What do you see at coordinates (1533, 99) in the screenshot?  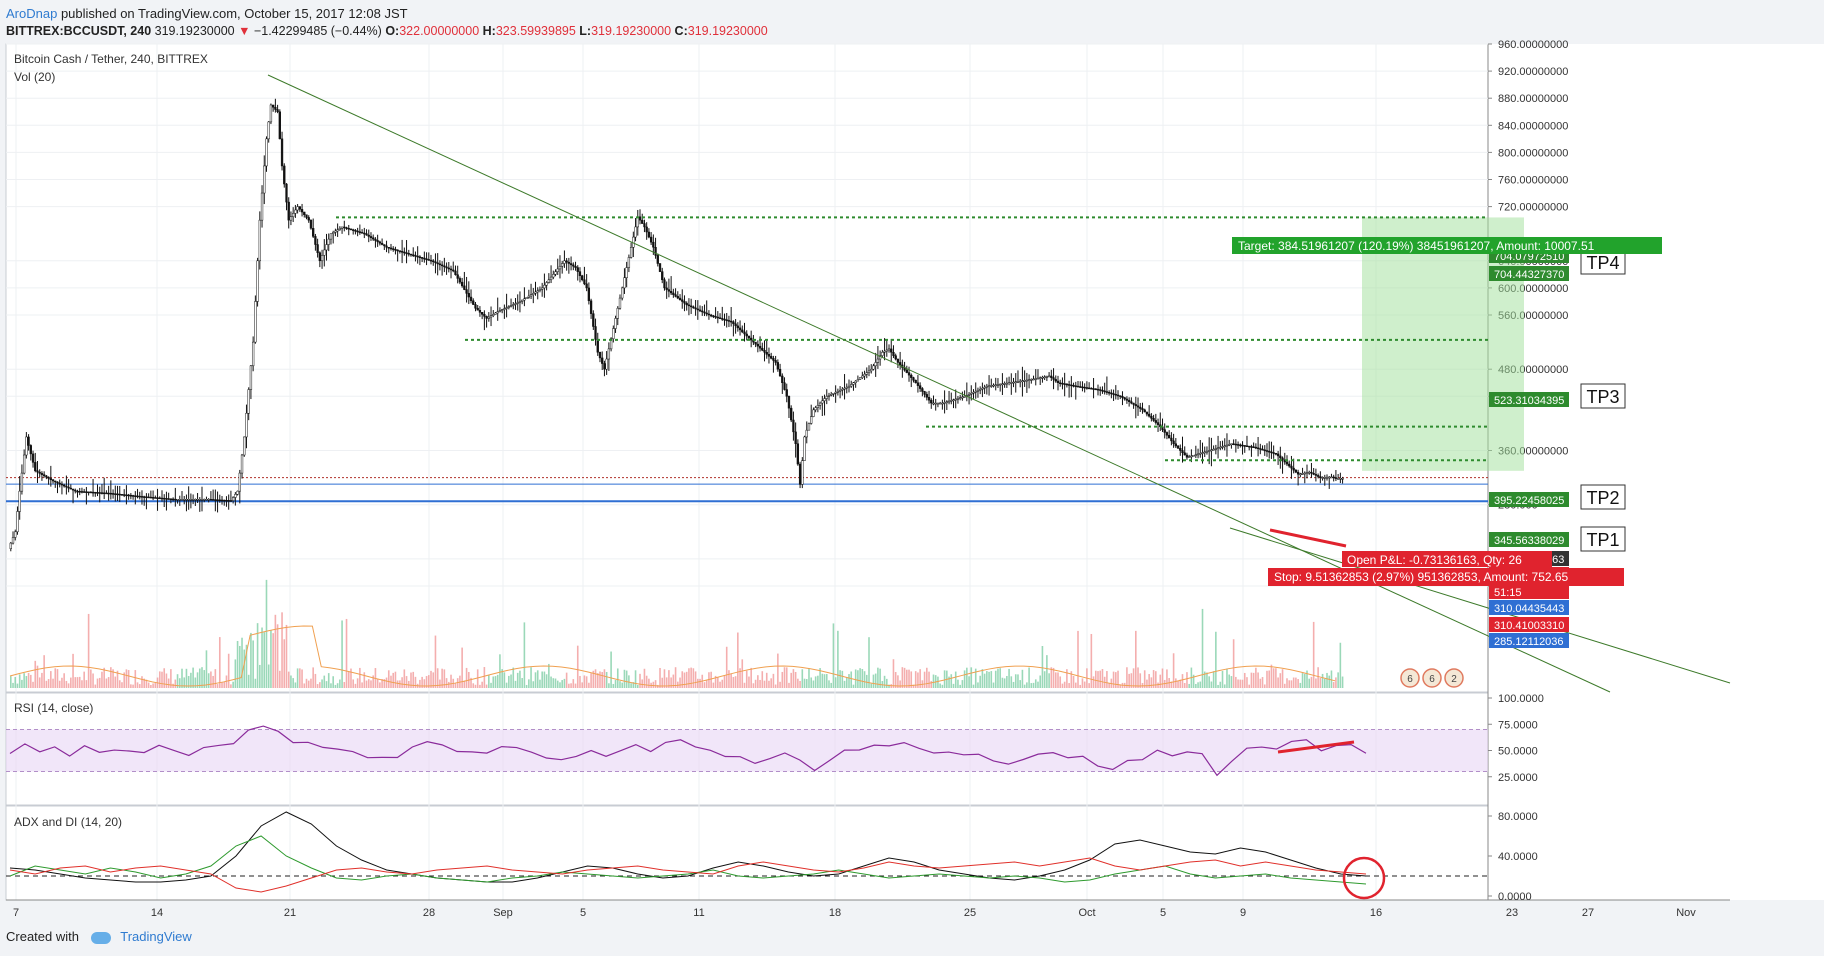 I see `y-tick-label: 880.00000000` at bounding box center [1533, 99].